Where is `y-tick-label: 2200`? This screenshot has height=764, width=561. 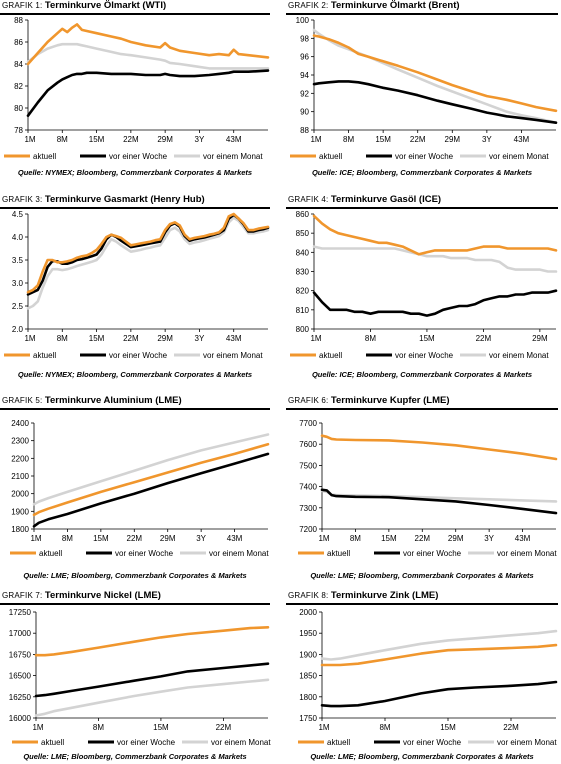 y-tick-label: 2200 is located at coordinates (20, 458).